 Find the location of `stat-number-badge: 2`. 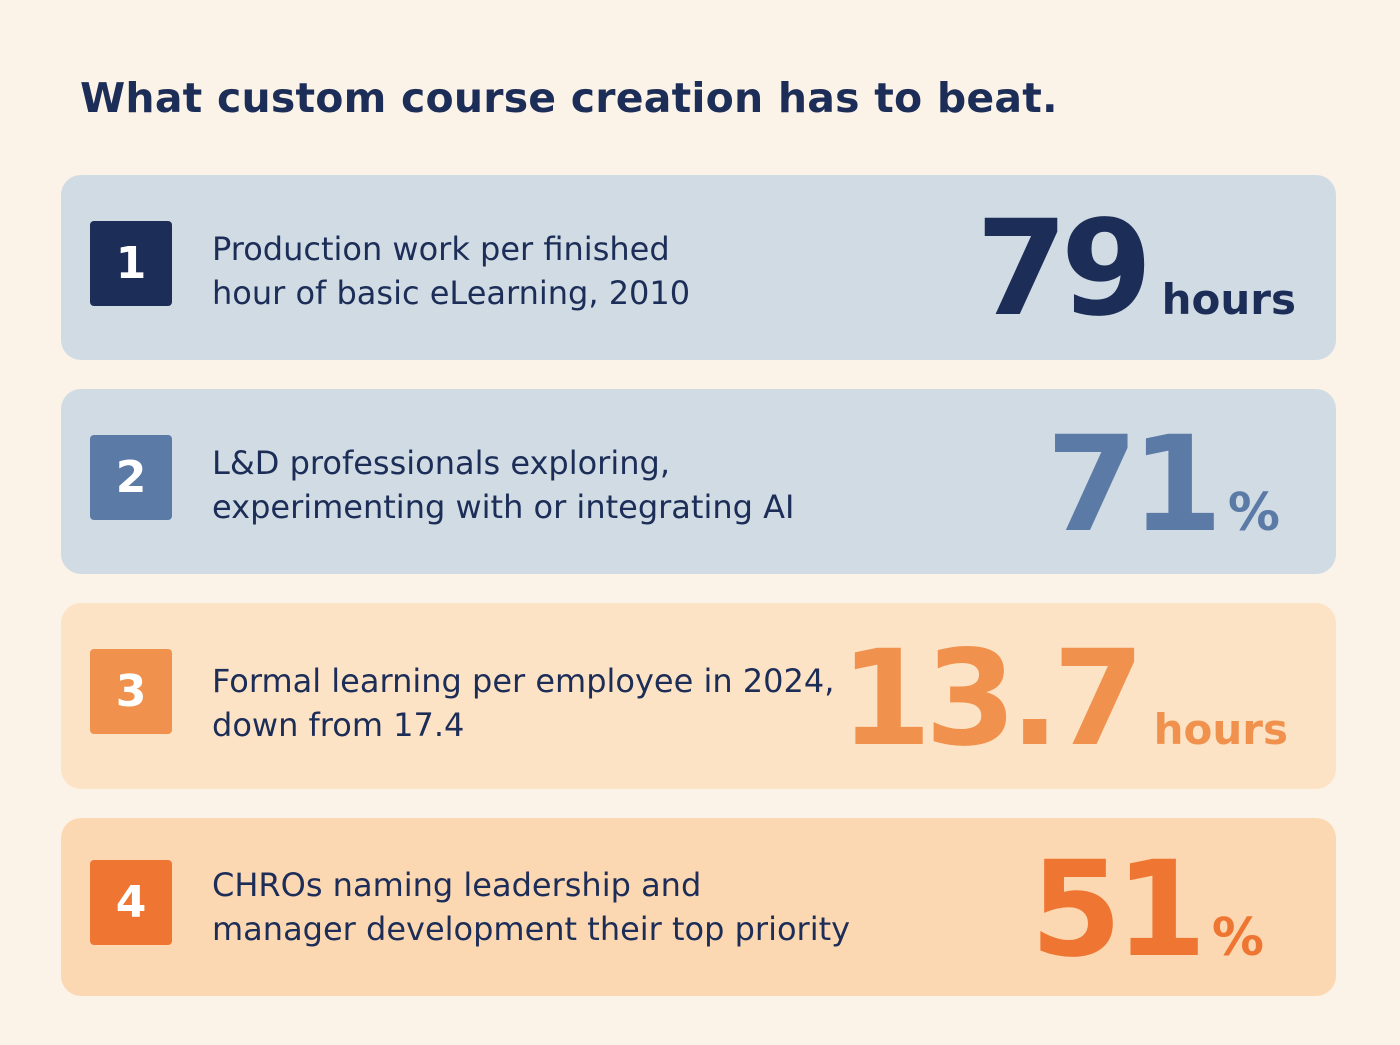

stat-number-badge: 2 is located at coordinates (131, 477).